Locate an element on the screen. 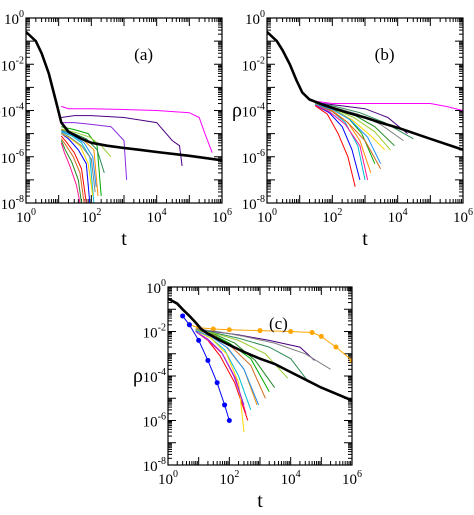 Image resolution: width=474 pixels, height=515 pixels. panel-label: (b) is located at coordinates (385, 54).